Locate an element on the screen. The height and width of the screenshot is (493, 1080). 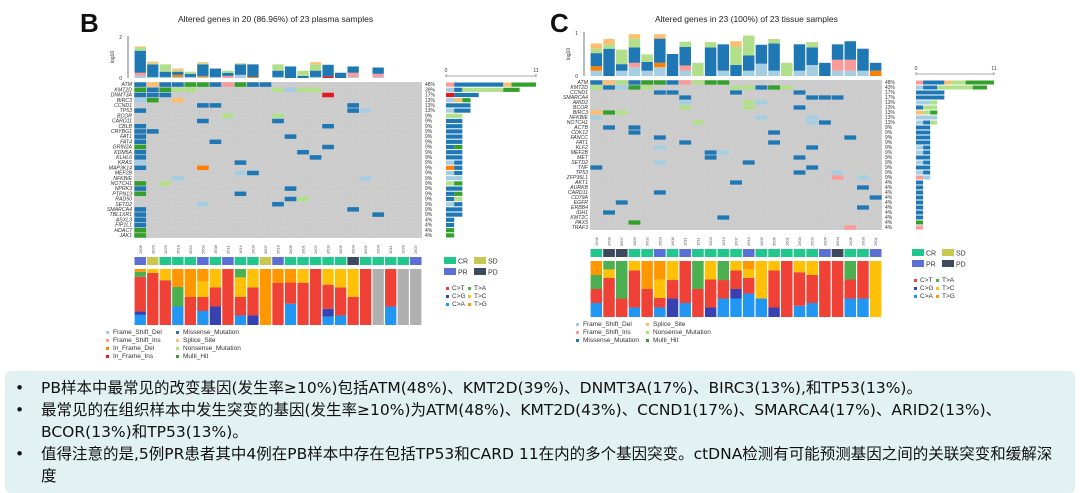
gene-label: BCOR is located at coordinates (124, 116).